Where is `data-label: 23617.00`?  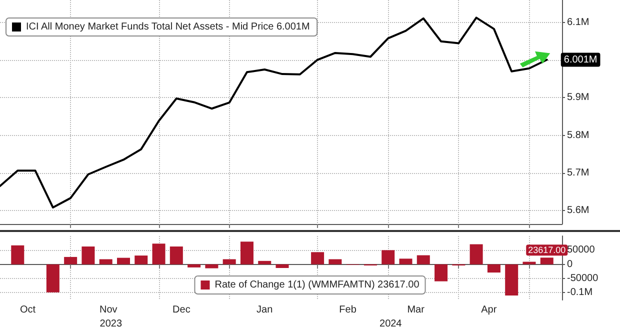
data-label: 23617.00 is located at coordinates (547, 250).